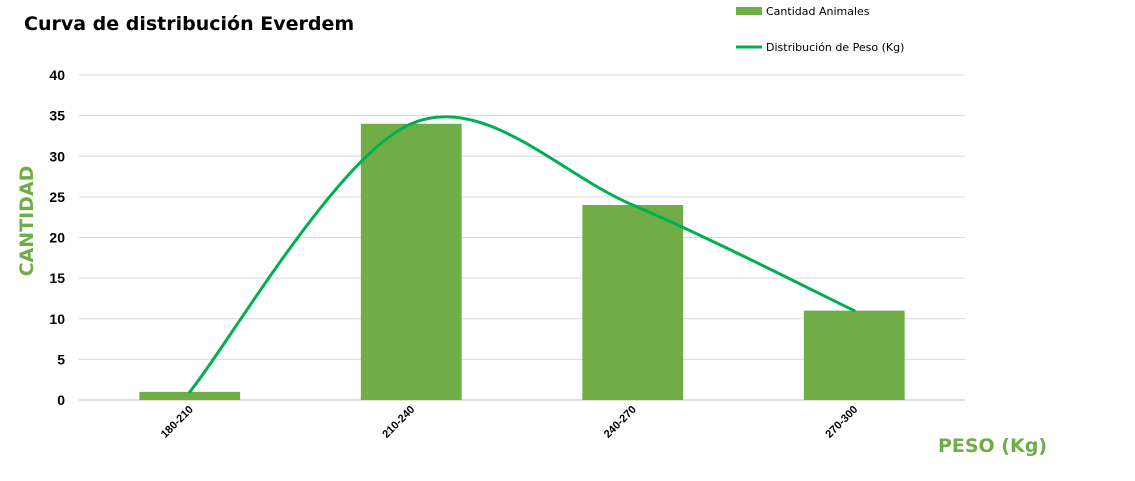 The width and height of the screenshot is (1135, 481). What do you see at coordinates (61, 400) in the screenshot?
I see `y-tick-label: 0` at bounding box center [61, 400].